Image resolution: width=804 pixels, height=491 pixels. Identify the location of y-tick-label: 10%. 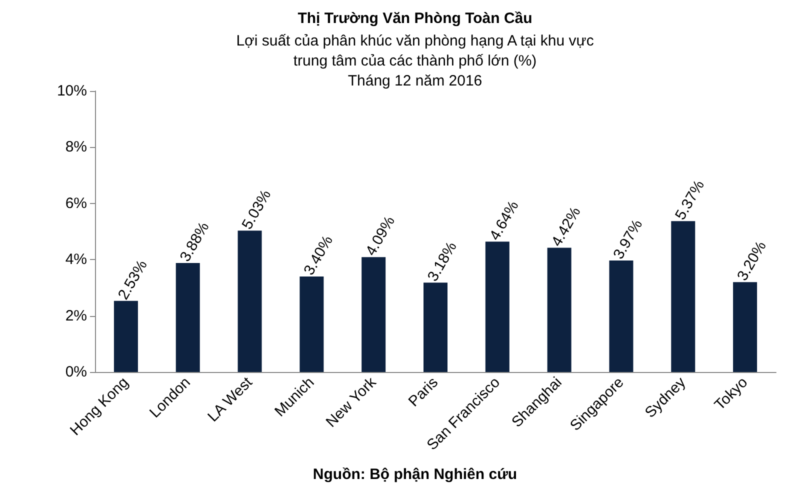
(71, 91).